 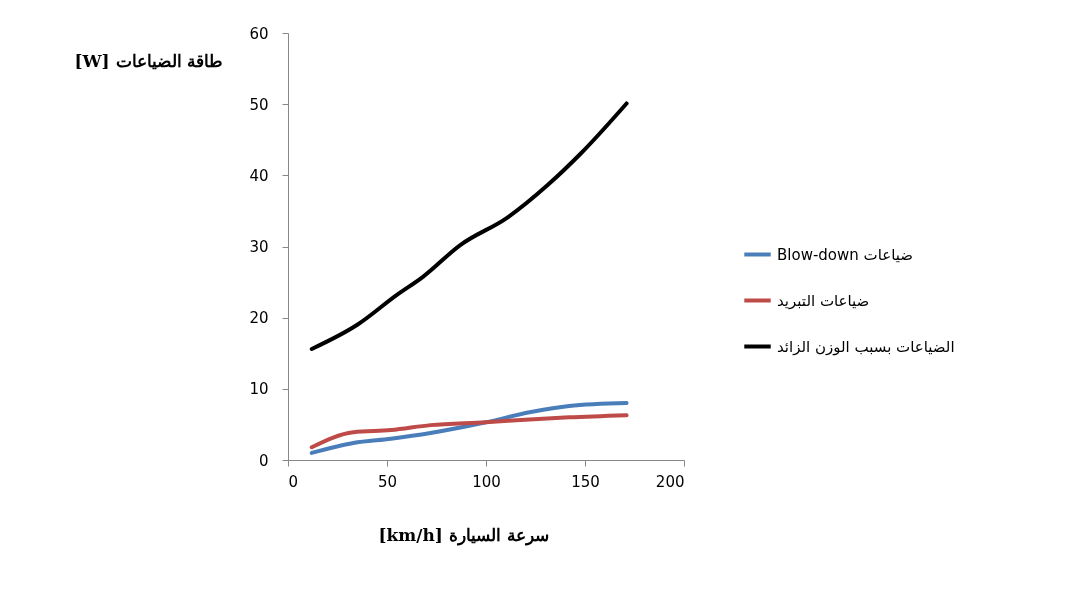 What do you see at coordinates (259, 175) in the screenshot?
I see `y-tick-label: 40` at bounding box center [259, 175].